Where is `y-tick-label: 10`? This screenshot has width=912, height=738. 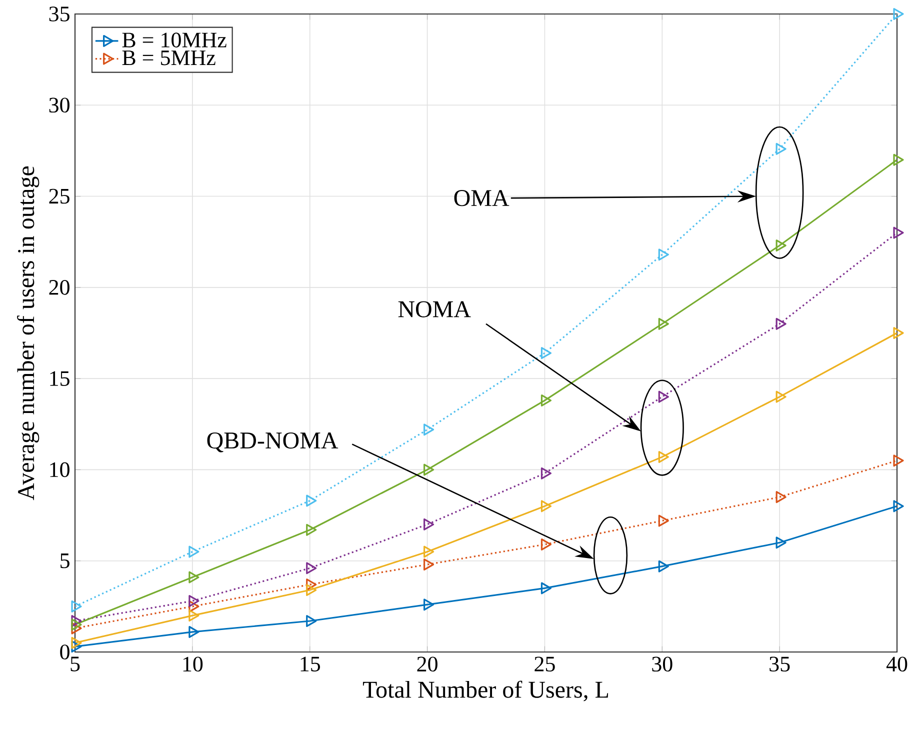 y-tick-label: 10 is located at coordinates (60, 470).